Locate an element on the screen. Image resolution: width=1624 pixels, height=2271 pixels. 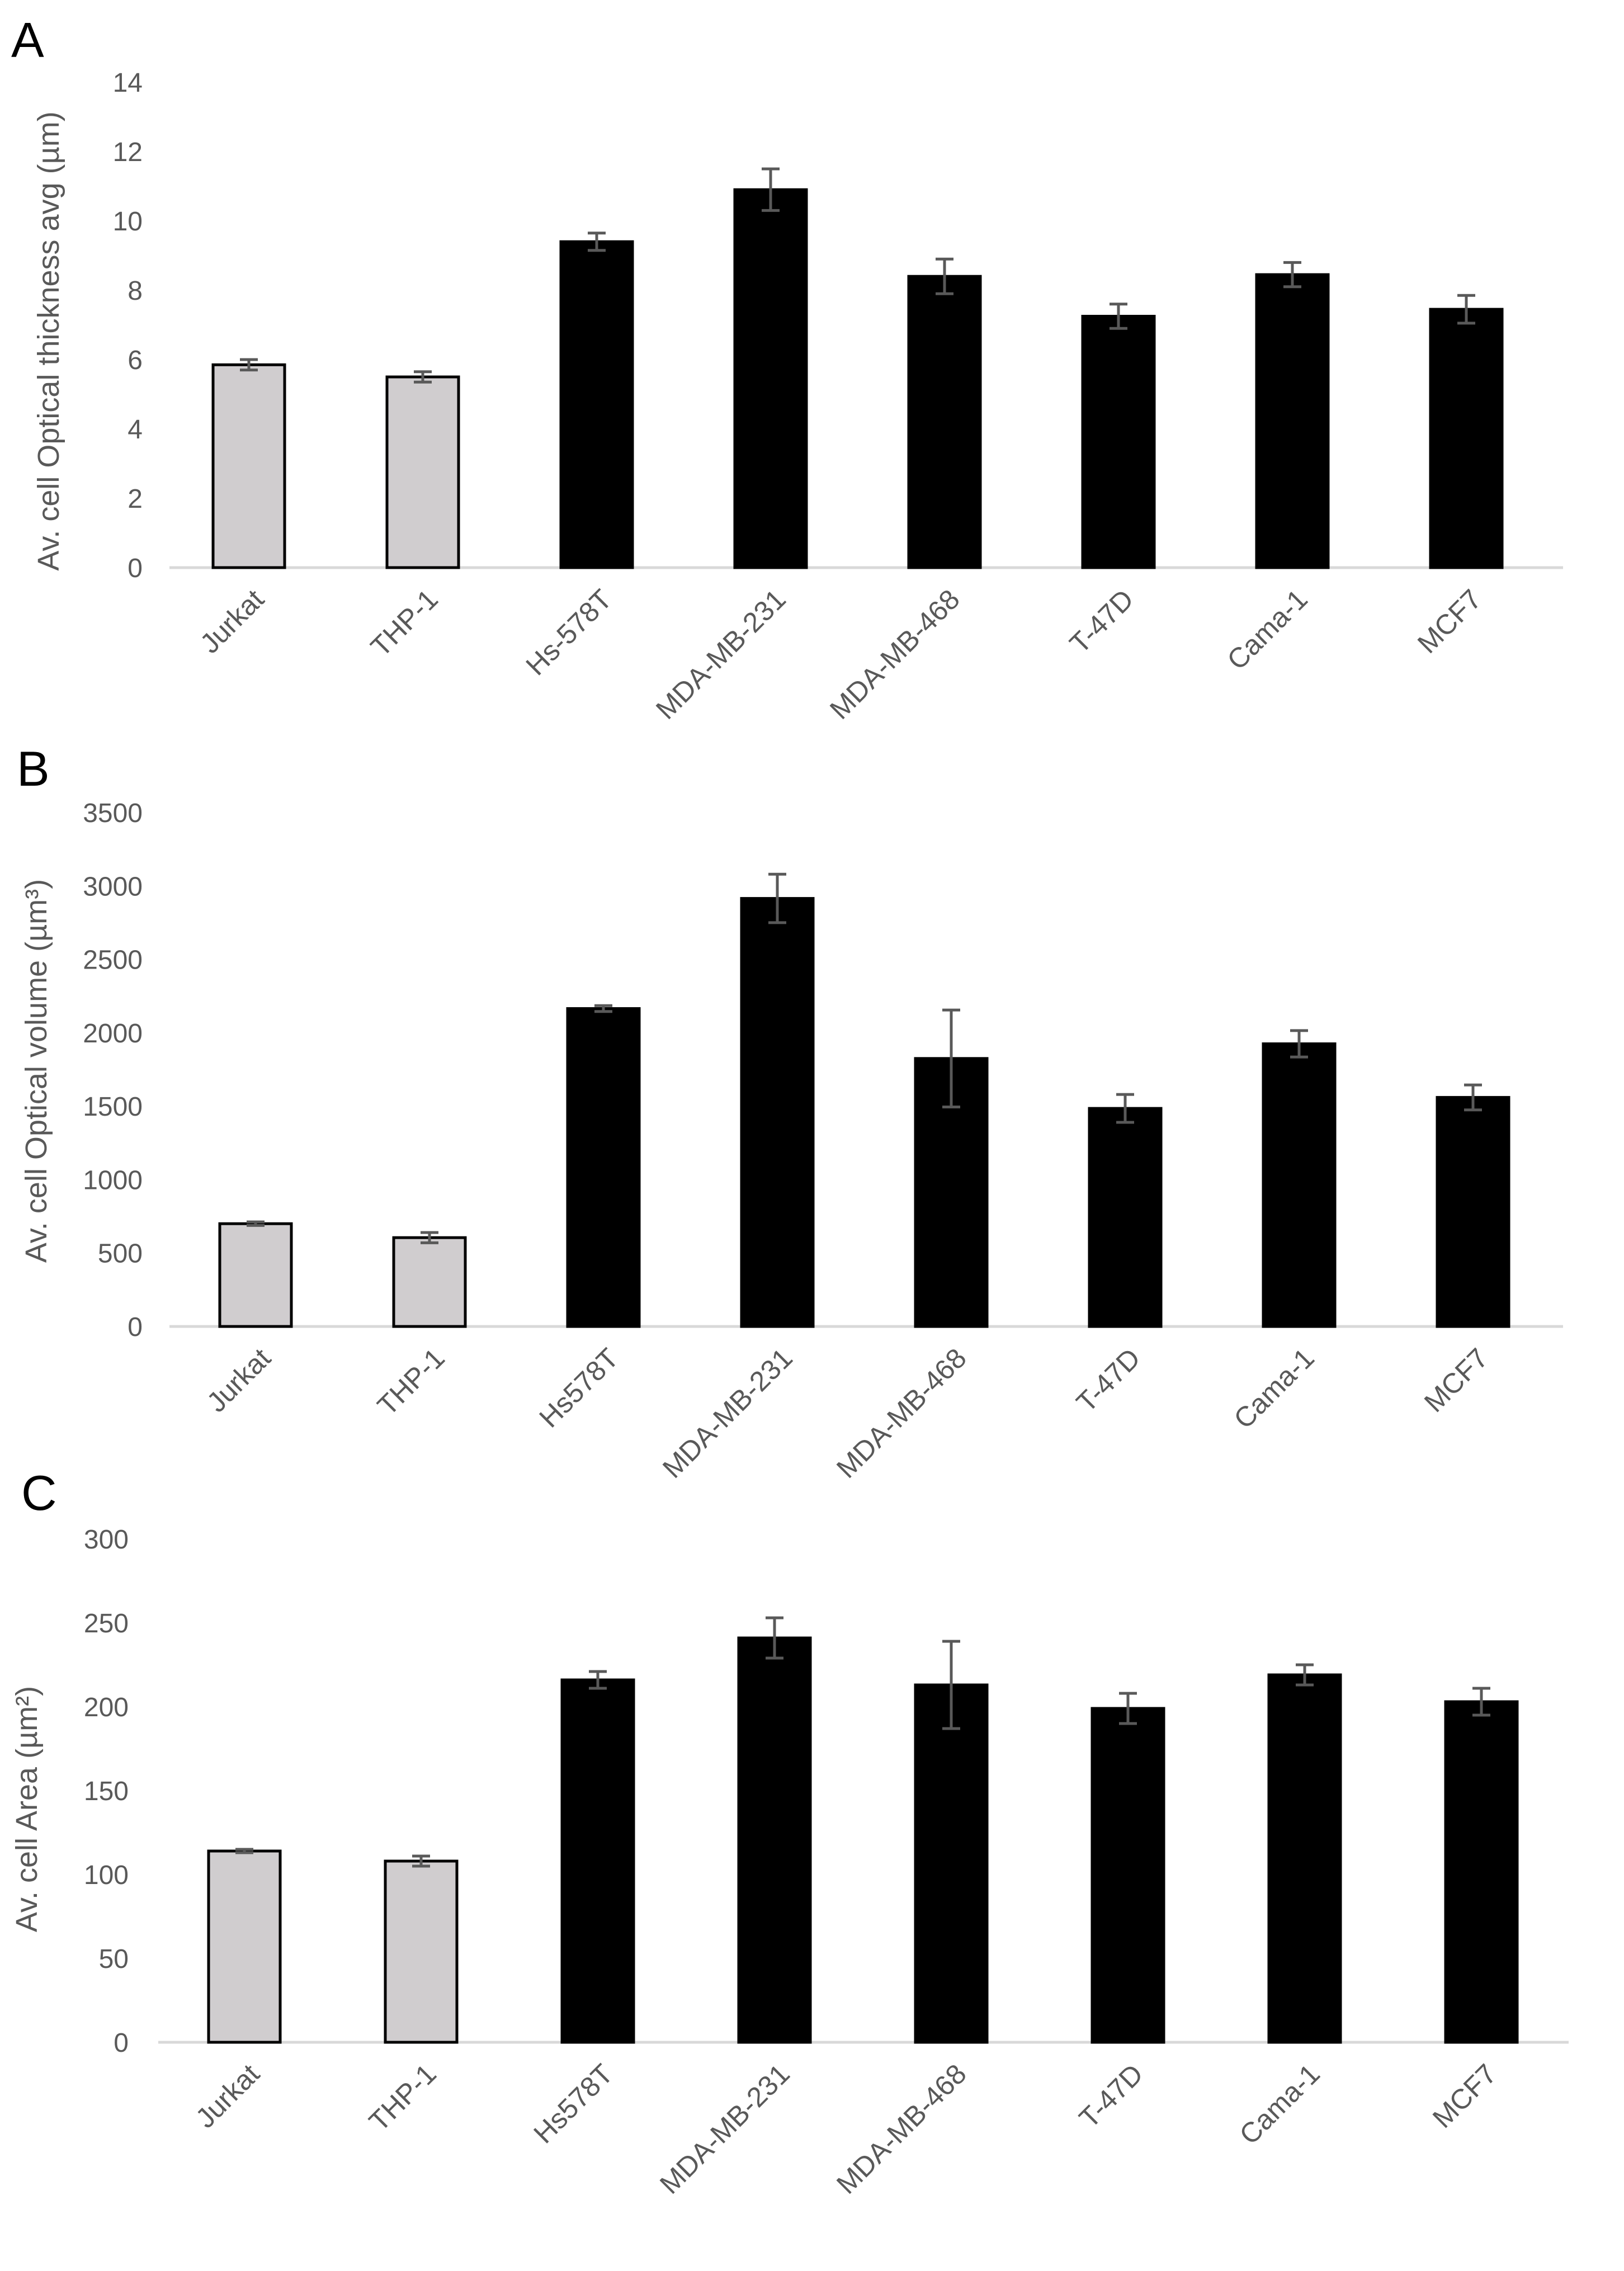
panel-c-y-tick-label: 200 is located at coordinates (106, 1708).